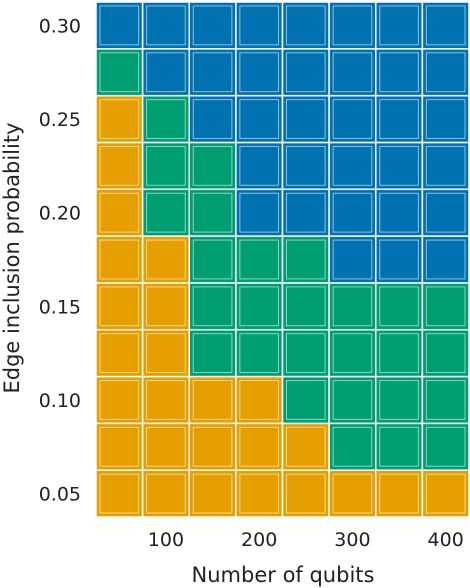 Image resolution: width=470 pixels, height=588 pixels. What do you see at coordinates (283, 575) in the screenshot?
I see `x-axis-label: Number of qubits` at bounding box center [283, 575].